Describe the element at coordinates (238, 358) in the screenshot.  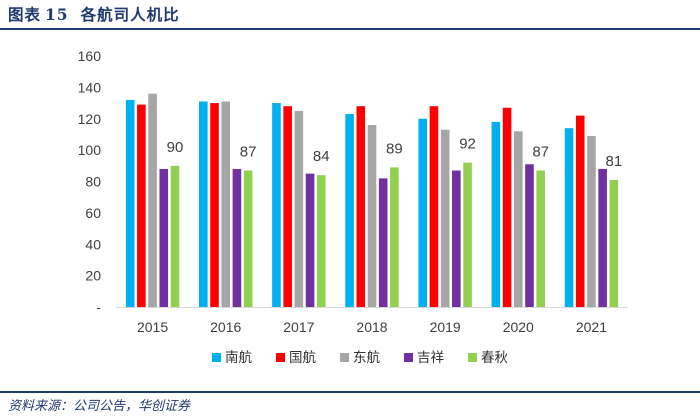
I see `legend-label: 南航` at that location.